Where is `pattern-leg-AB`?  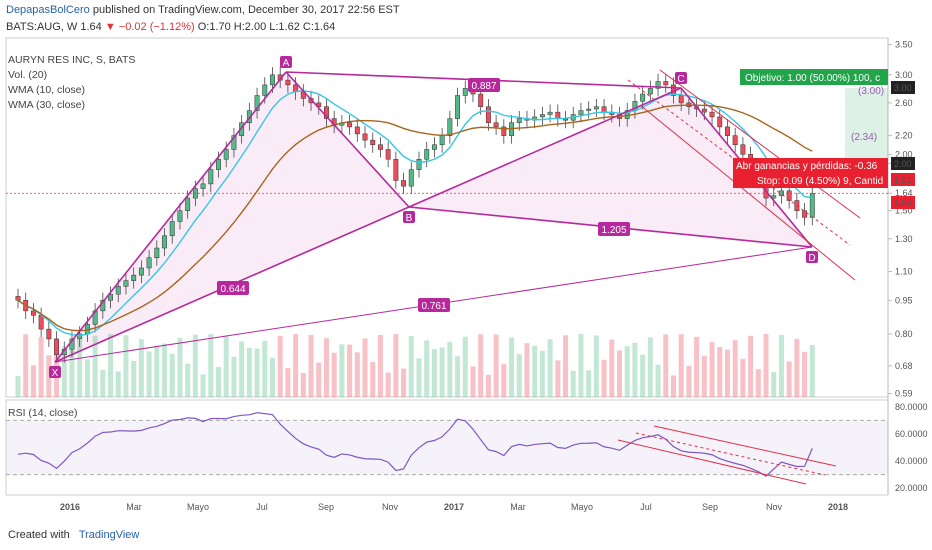 pattern-leg-AB is located at coordinates (347, 139).